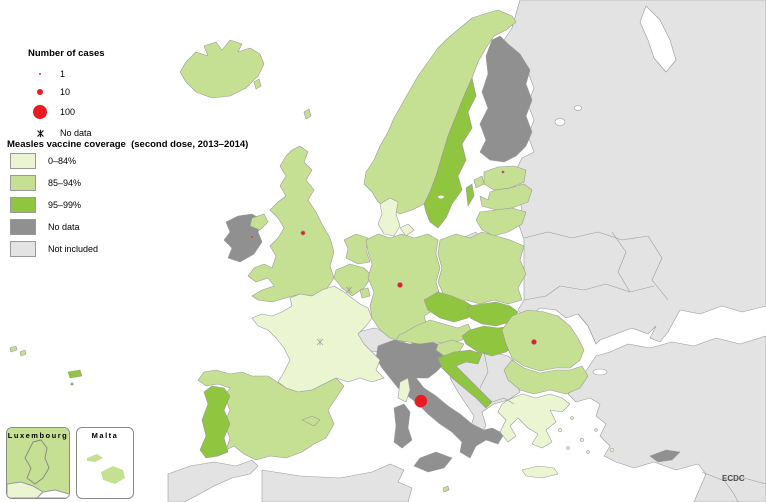 Image resolution: width=766 pixels, height=502 pixels. What do you see at coordinates (23, 227) in the screenshot?
I see `swatch-nodata` at bounding box center [23, 227].